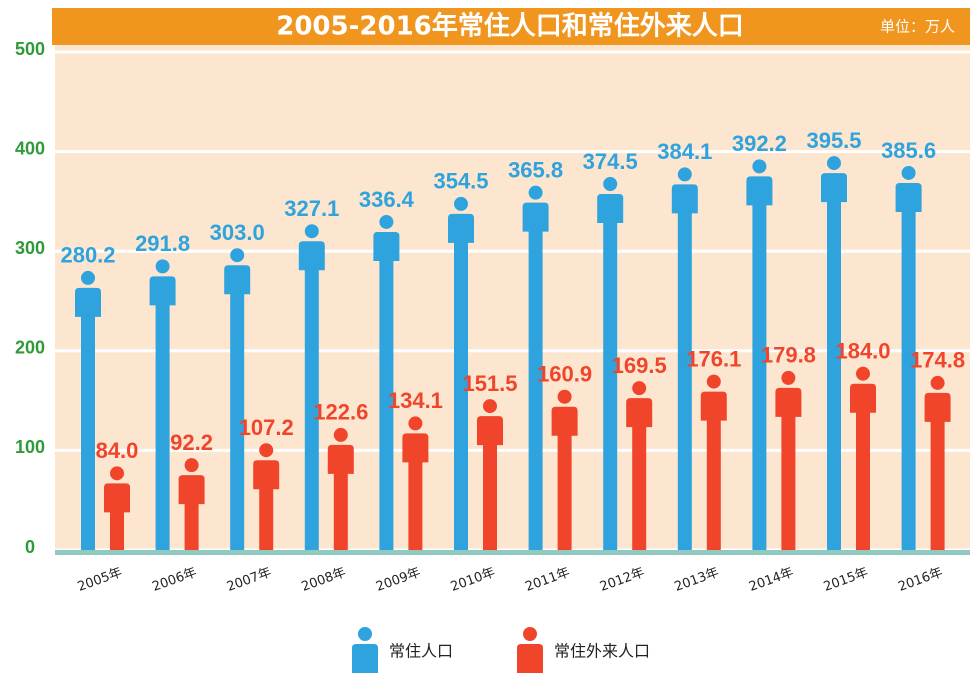 This screenshot has width=978, height=677. I want to click on x-tick-label: 2006年, so click(174, 580).